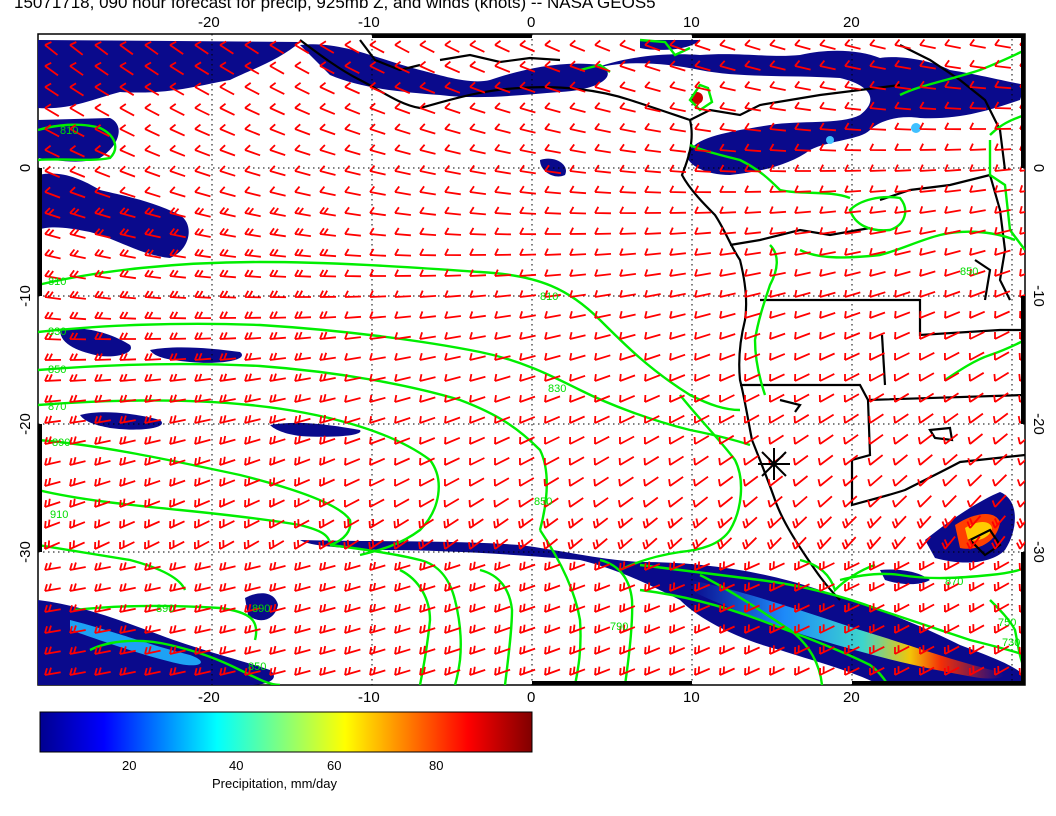 This screenshot has width=1056, height=816. Describe the element at coordinates (334, 765) in the screenshot. I see `colorbar-tick: 60` at that location.